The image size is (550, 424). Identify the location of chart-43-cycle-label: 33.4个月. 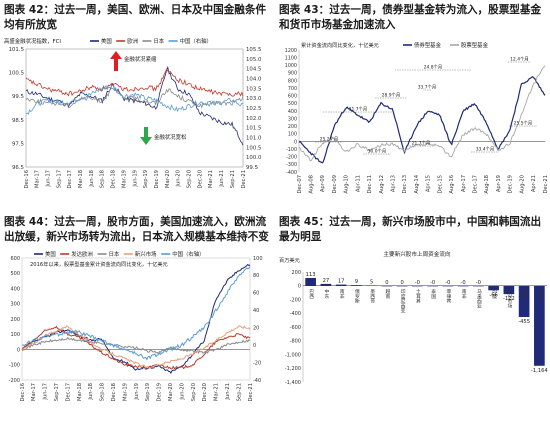
(485, 150).